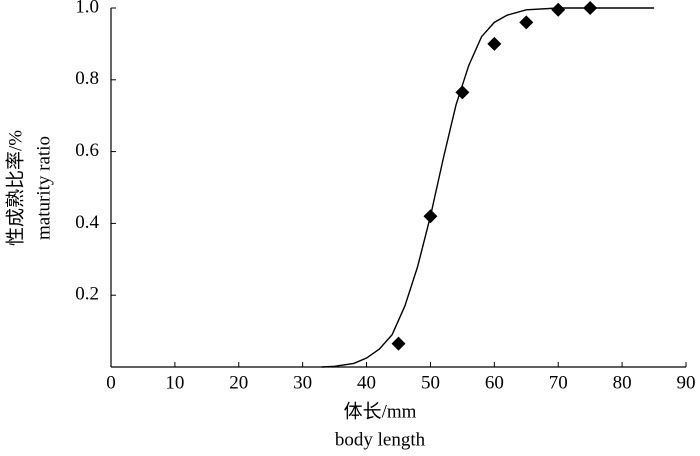  I want to click on y-axis-label: 性成熟比率/%, so click(15, 188).